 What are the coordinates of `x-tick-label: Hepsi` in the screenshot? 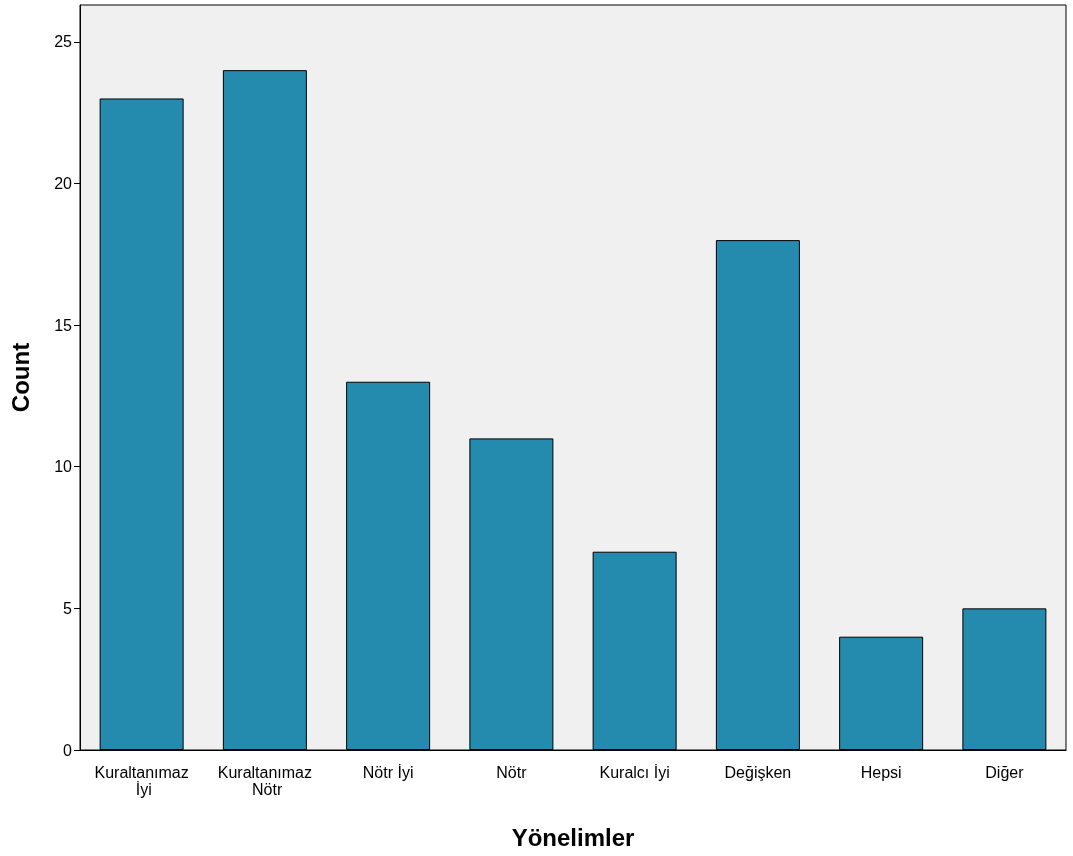 It's located at (881, 772).